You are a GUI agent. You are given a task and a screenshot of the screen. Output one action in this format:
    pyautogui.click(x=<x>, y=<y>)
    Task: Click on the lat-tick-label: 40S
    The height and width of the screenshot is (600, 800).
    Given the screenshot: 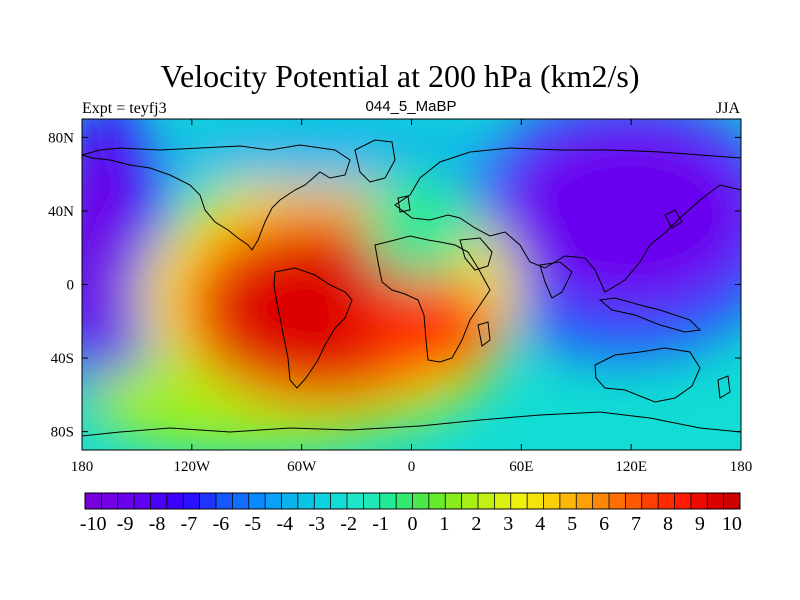 What is the action you would take?
    pyautogui.click(x=62, y=359)
    